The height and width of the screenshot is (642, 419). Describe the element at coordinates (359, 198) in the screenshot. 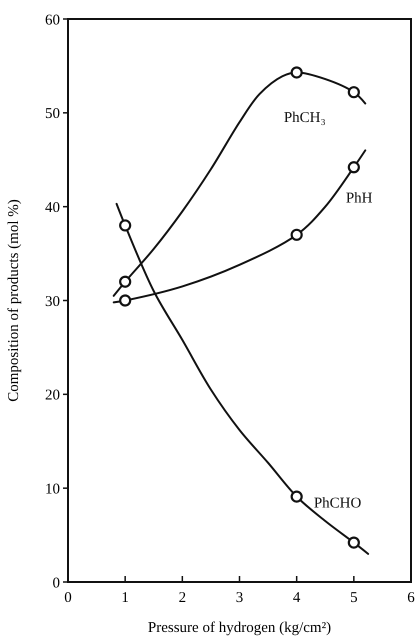

I see `series-label: PhH` at that location.